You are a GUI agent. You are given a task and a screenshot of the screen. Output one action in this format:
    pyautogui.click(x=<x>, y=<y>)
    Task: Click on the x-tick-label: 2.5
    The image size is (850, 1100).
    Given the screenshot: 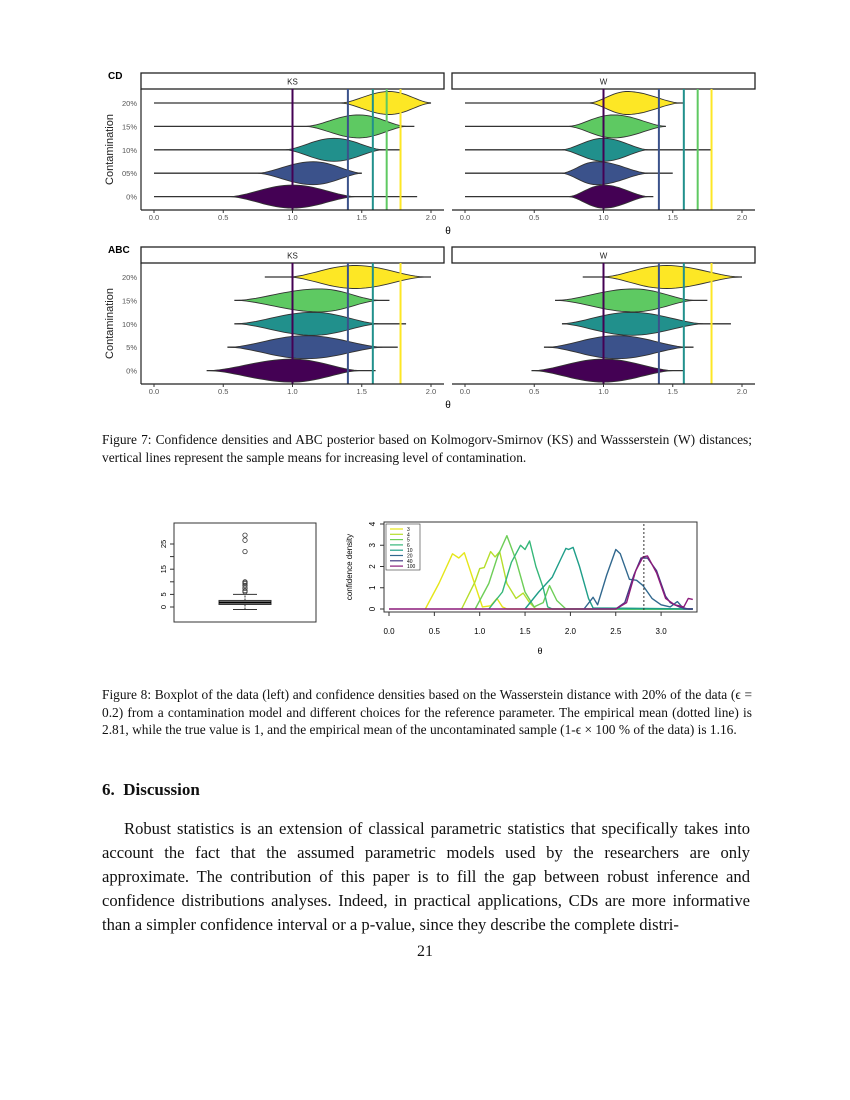 What is the action you would take?
    pyautogui.click(x=616, y=631)
    